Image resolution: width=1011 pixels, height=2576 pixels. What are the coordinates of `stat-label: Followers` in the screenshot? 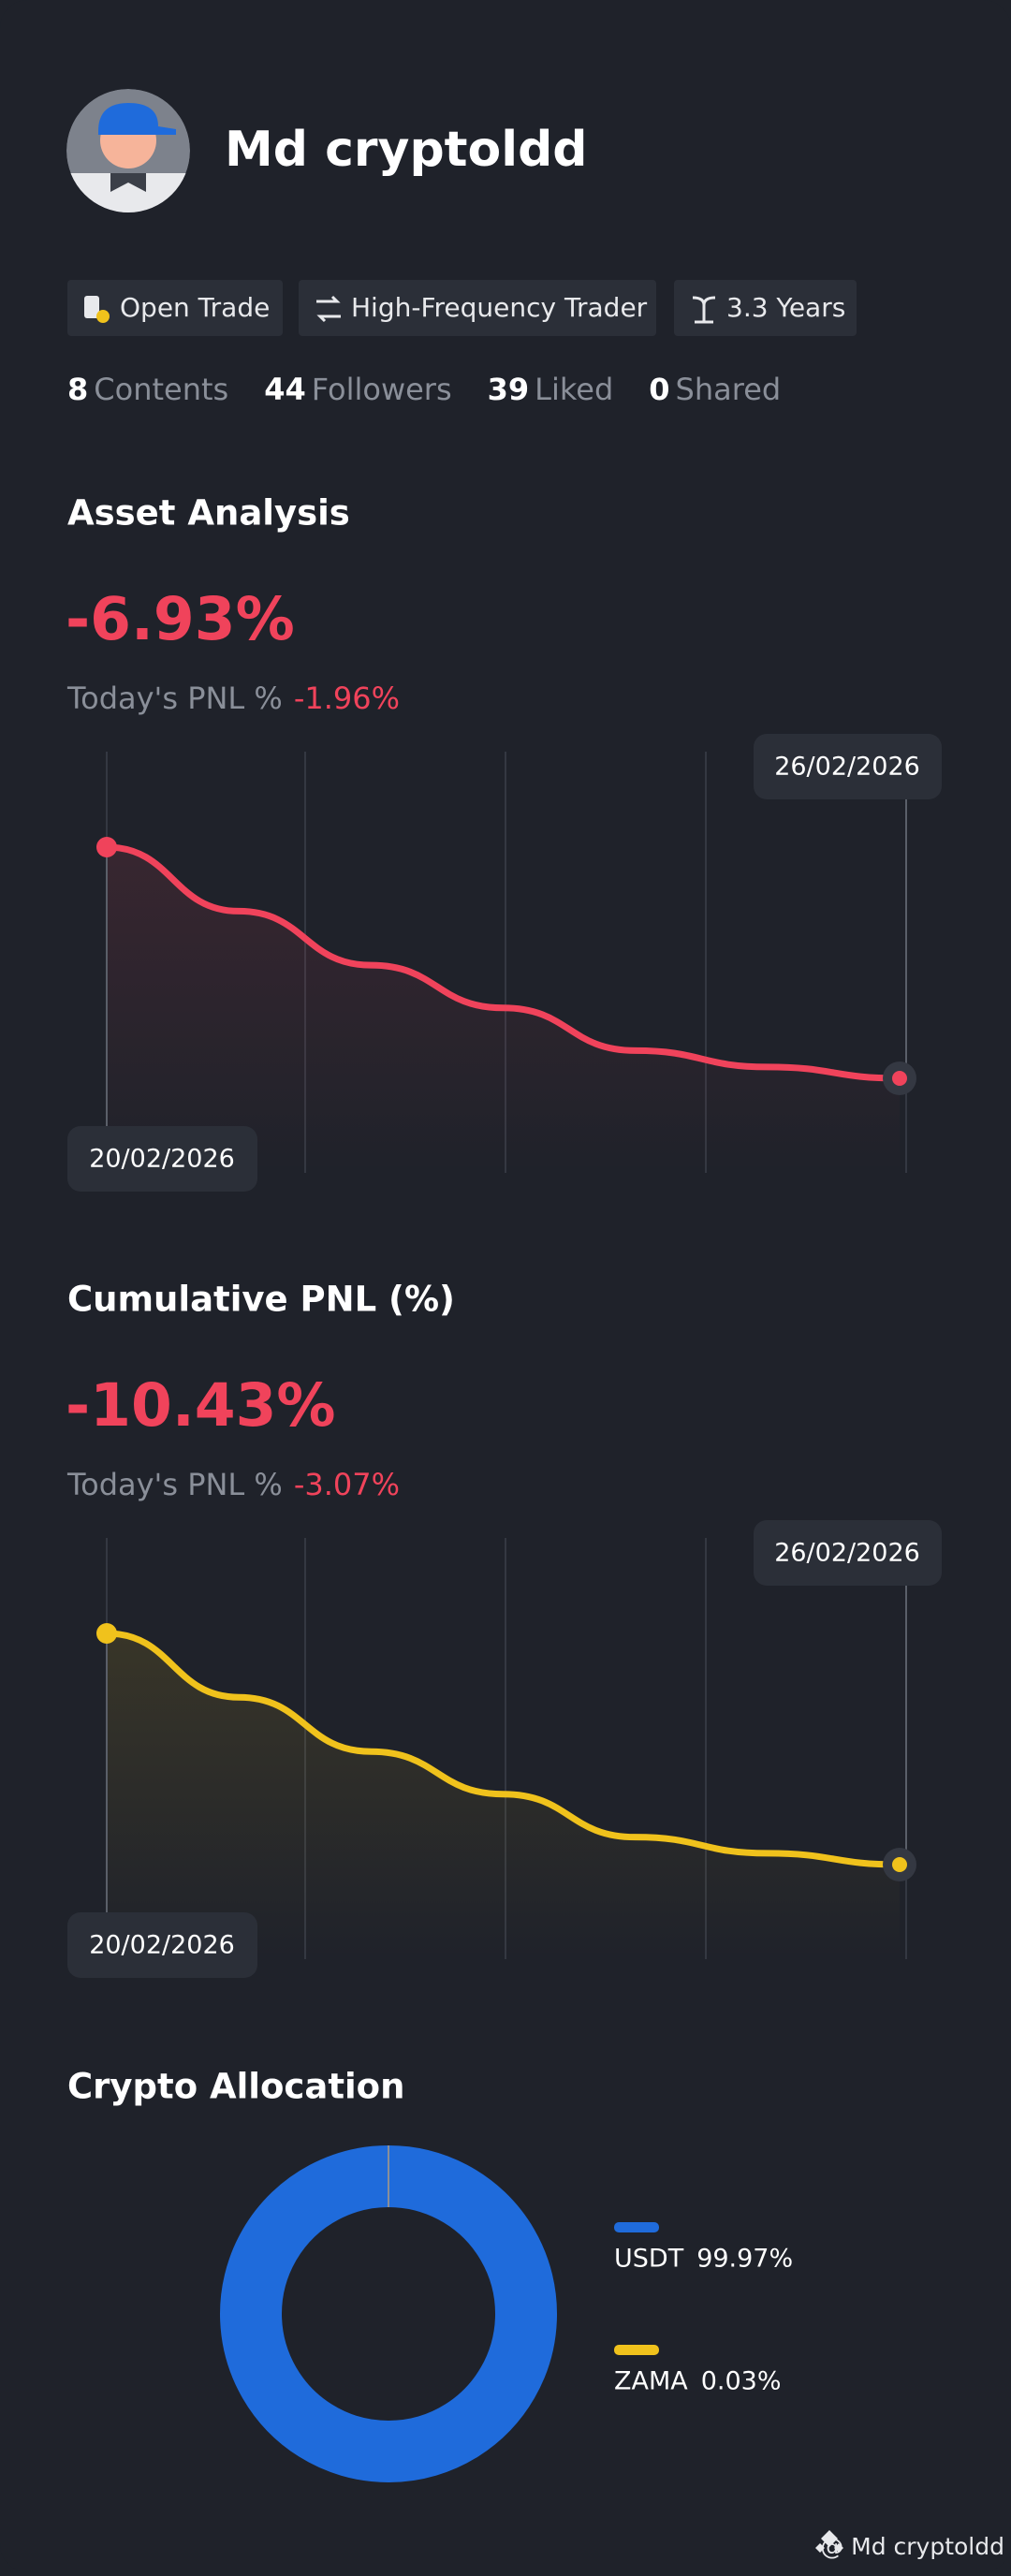 It's located at (382, 389).